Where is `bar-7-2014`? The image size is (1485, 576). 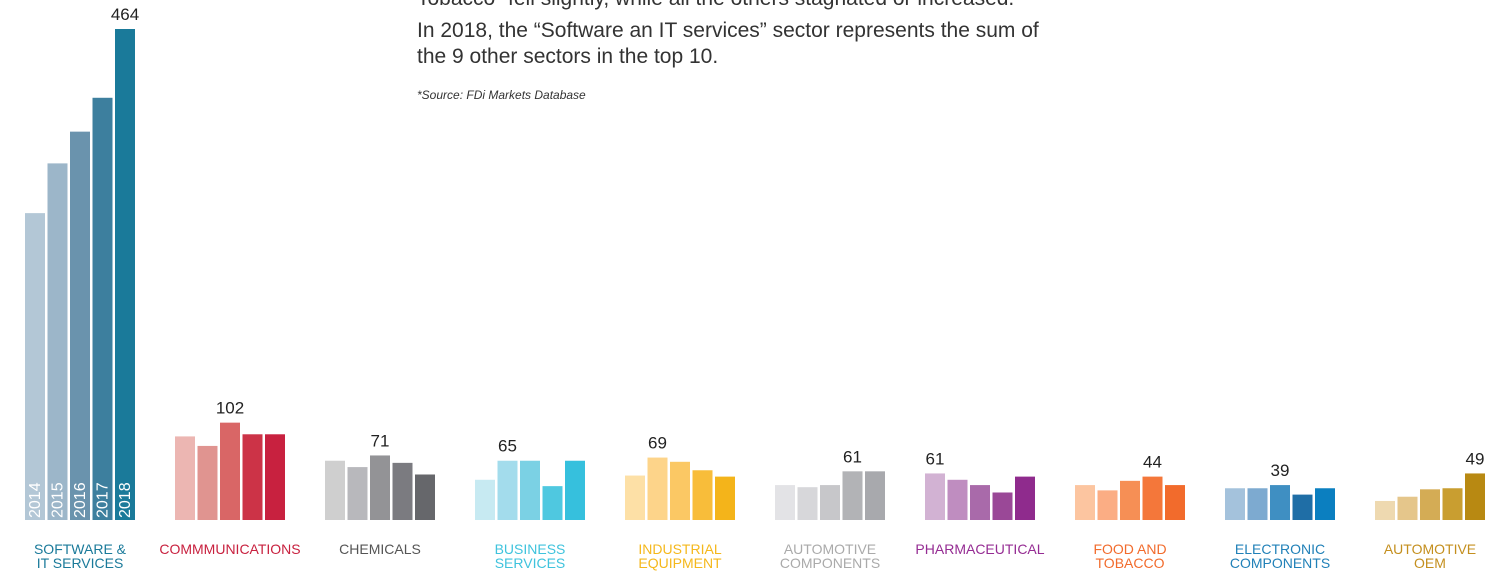 bar-7-2014 is located at coordinates (1085, 502).